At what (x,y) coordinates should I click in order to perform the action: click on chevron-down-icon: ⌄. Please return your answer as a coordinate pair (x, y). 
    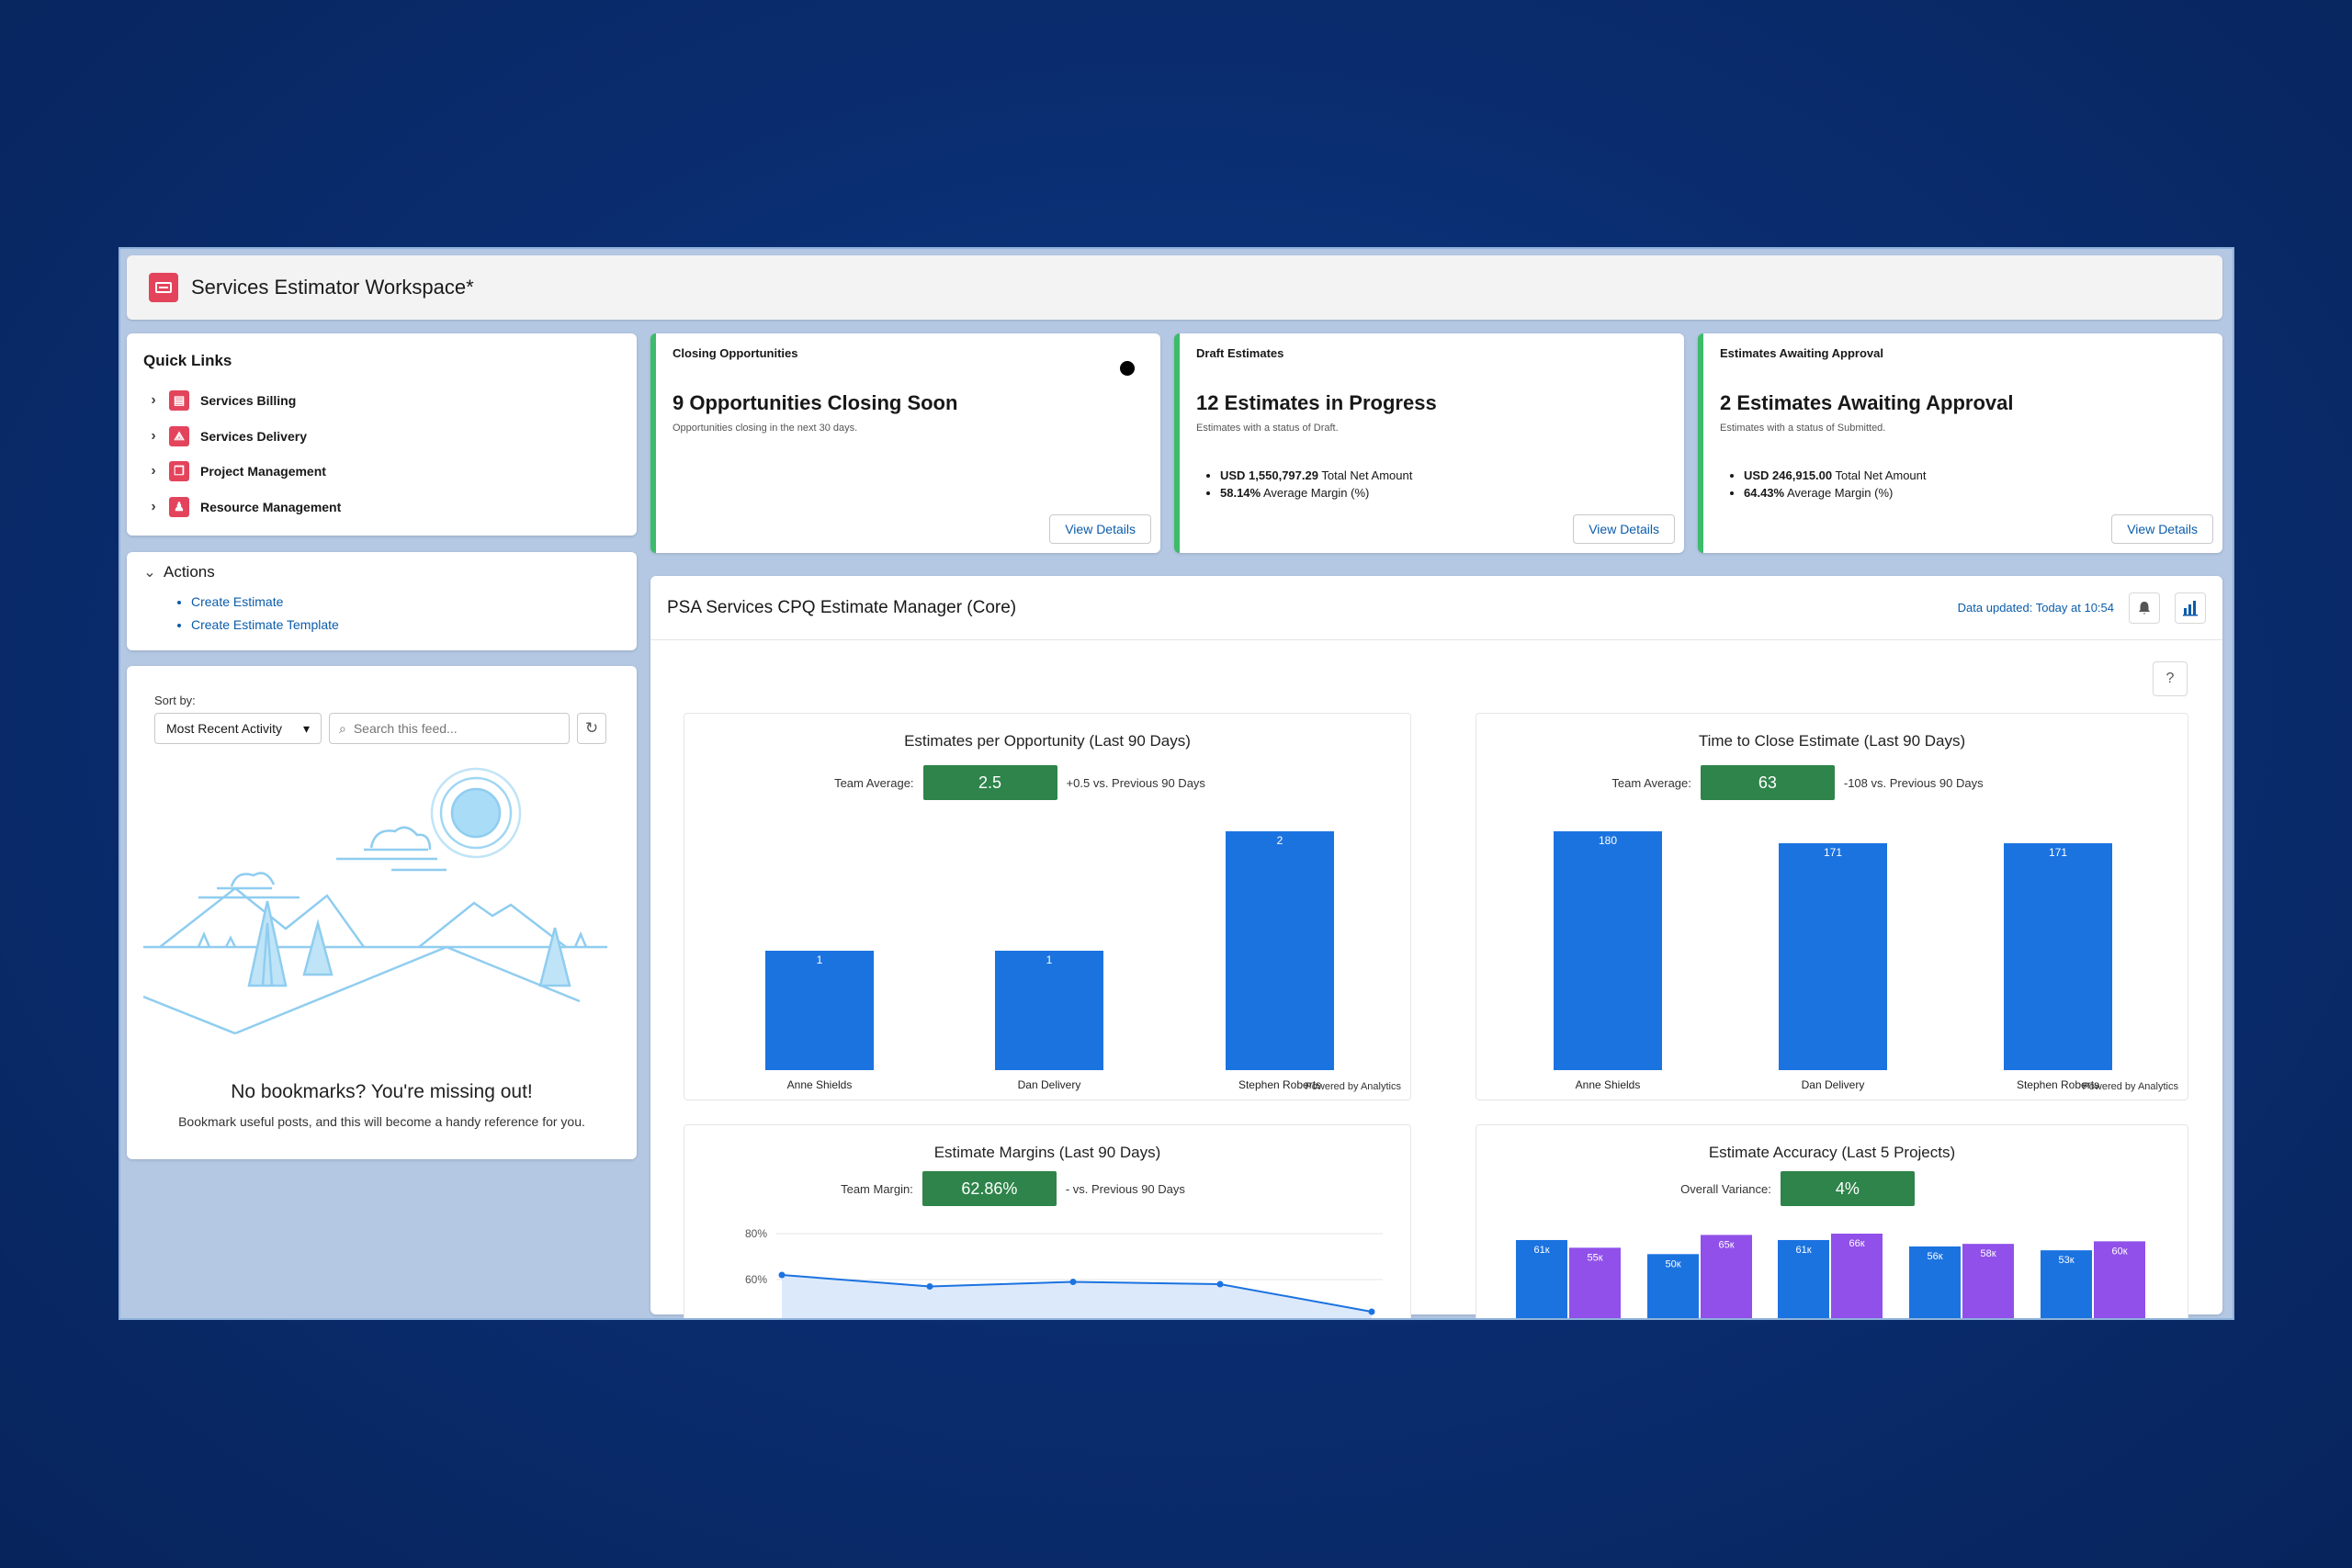
    Looking at the image, I should click on (149, 573).